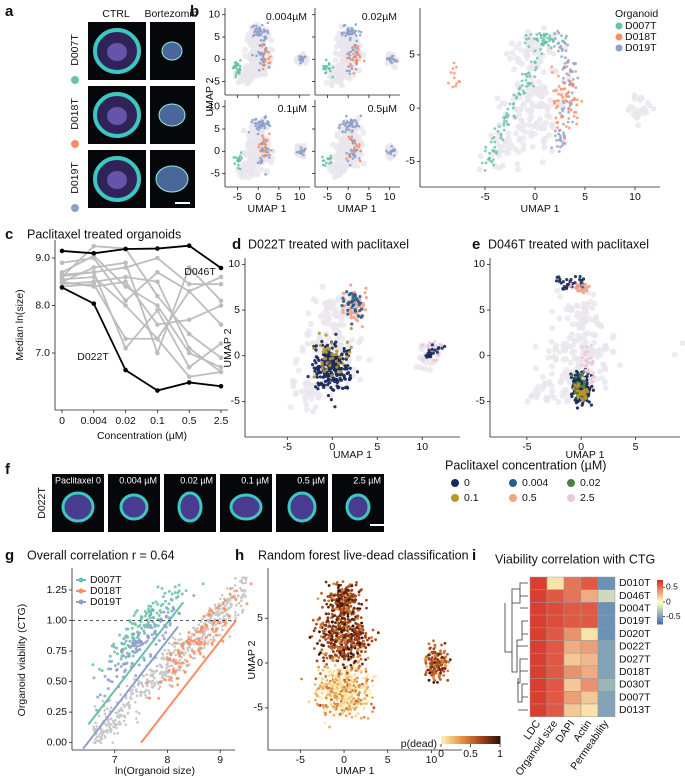  I want to click on legend-label: D018T, so click(641, 37).